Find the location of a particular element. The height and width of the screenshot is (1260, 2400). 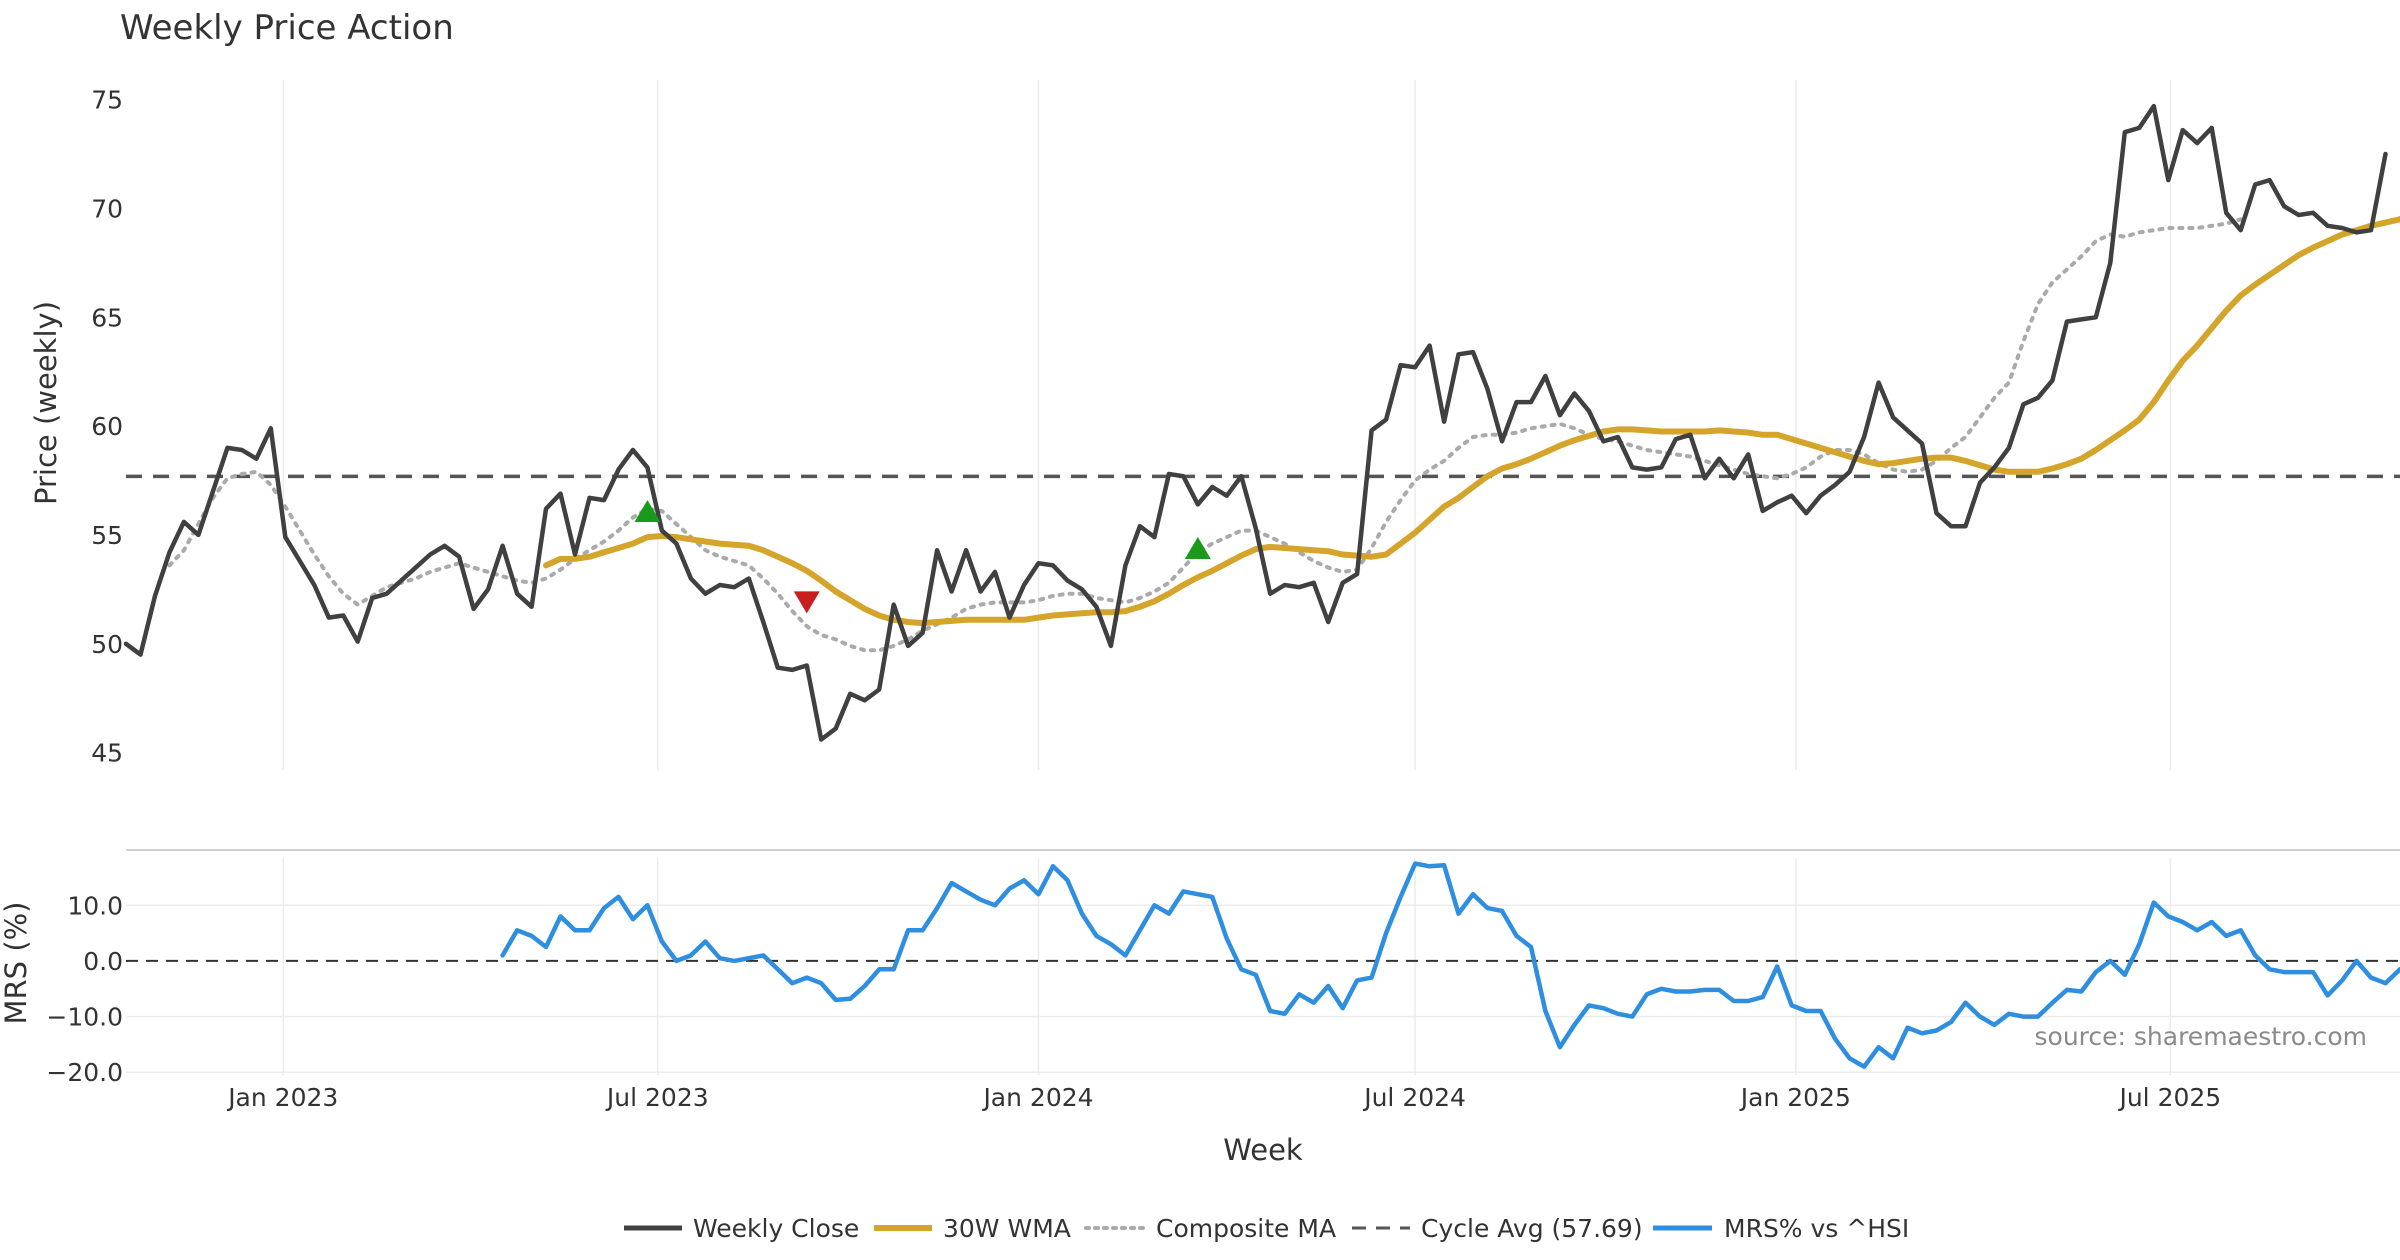

x-axis-label: Week is located at coordinates (1263, 1150).